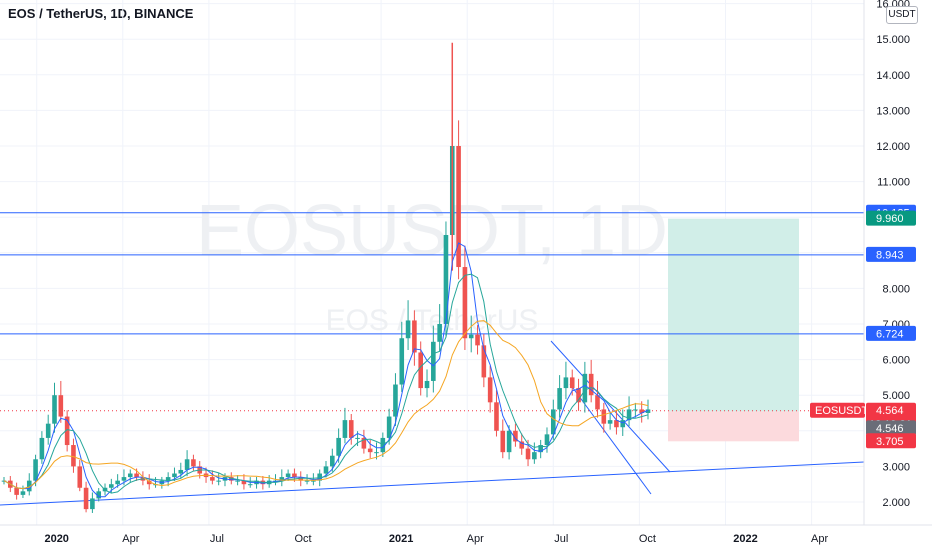 This screenshot has height=550, width=932. I want to click on y-tick-label: 14.000, so click(893, 76).